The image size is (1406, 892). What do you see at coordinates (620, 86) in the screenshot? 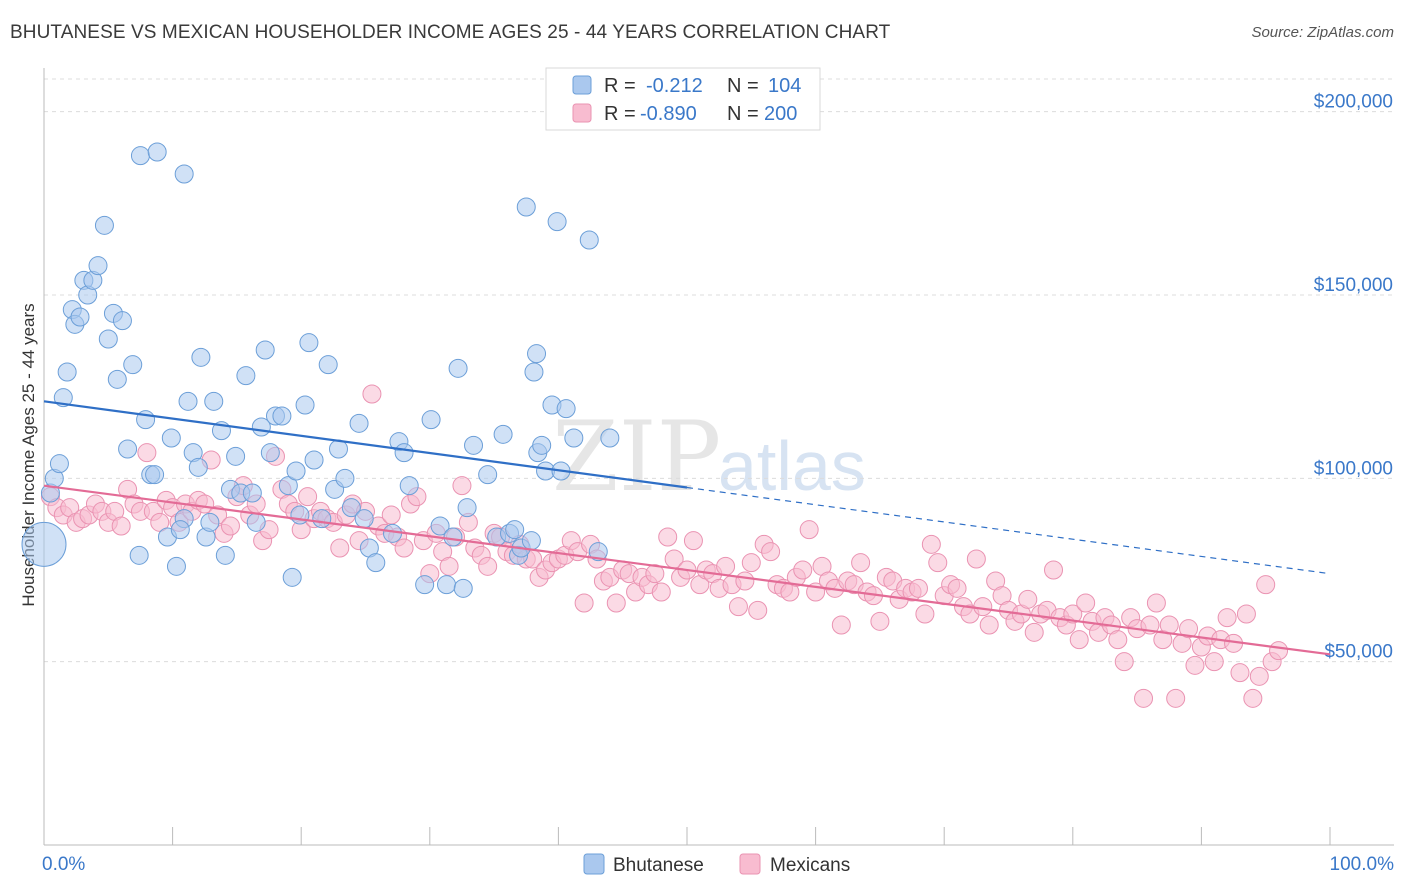
I see `legend-r-label: R =` at bounding box center [620, 86].